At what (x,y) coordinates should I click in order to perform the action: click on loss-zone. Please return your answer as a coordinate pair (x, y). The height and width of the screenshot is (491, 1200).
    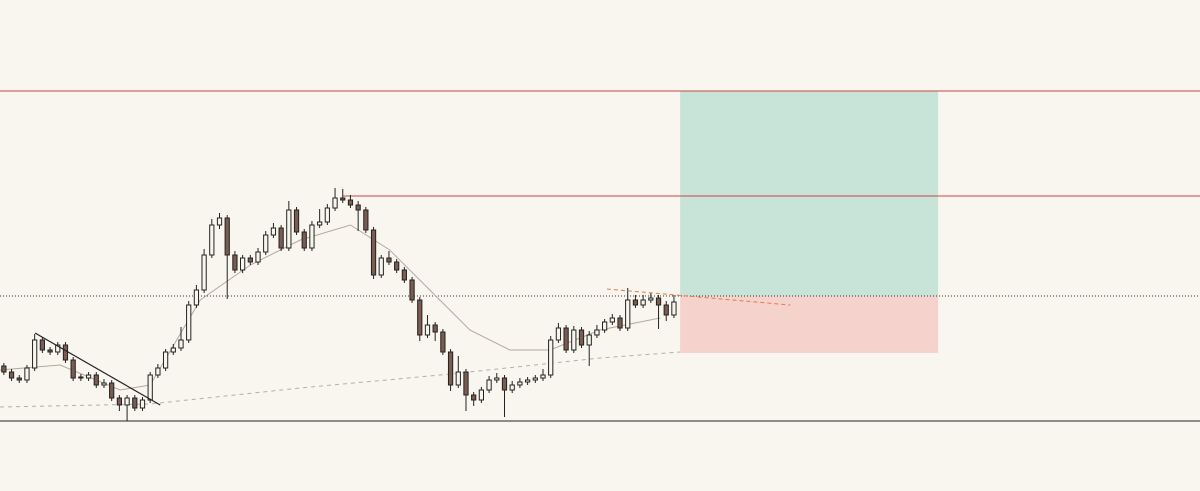
    Looking at the image, I should click on (809, 324).